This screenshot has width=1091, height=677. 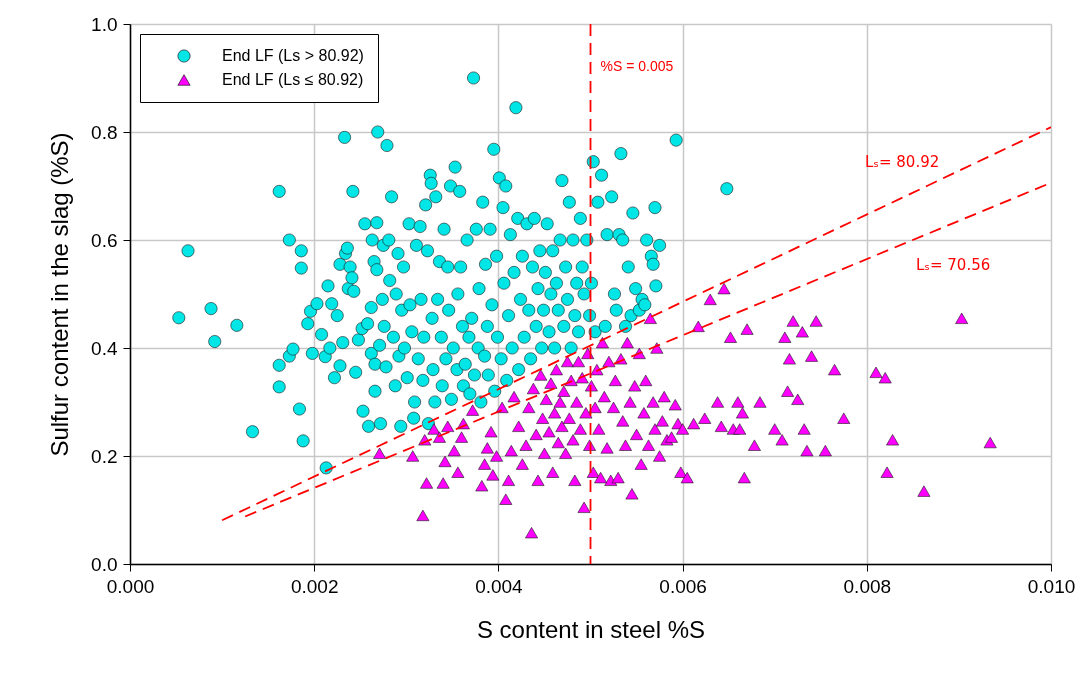 I want to click on x-tick-label: 0.006, so click(x=683, y=586).